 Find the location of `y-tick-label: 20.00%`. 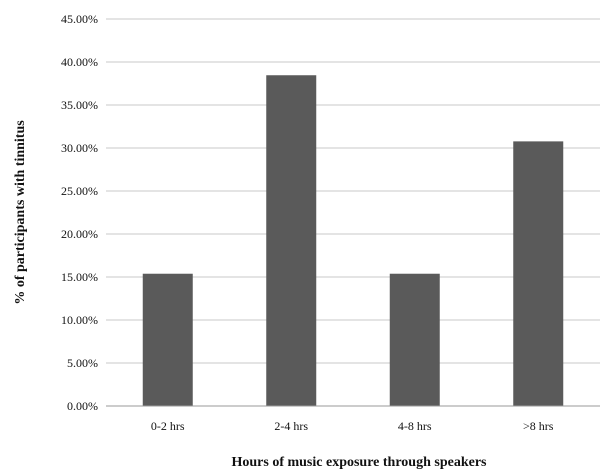

y-tick-label: 20.00% is located at coordinates (79, 234).